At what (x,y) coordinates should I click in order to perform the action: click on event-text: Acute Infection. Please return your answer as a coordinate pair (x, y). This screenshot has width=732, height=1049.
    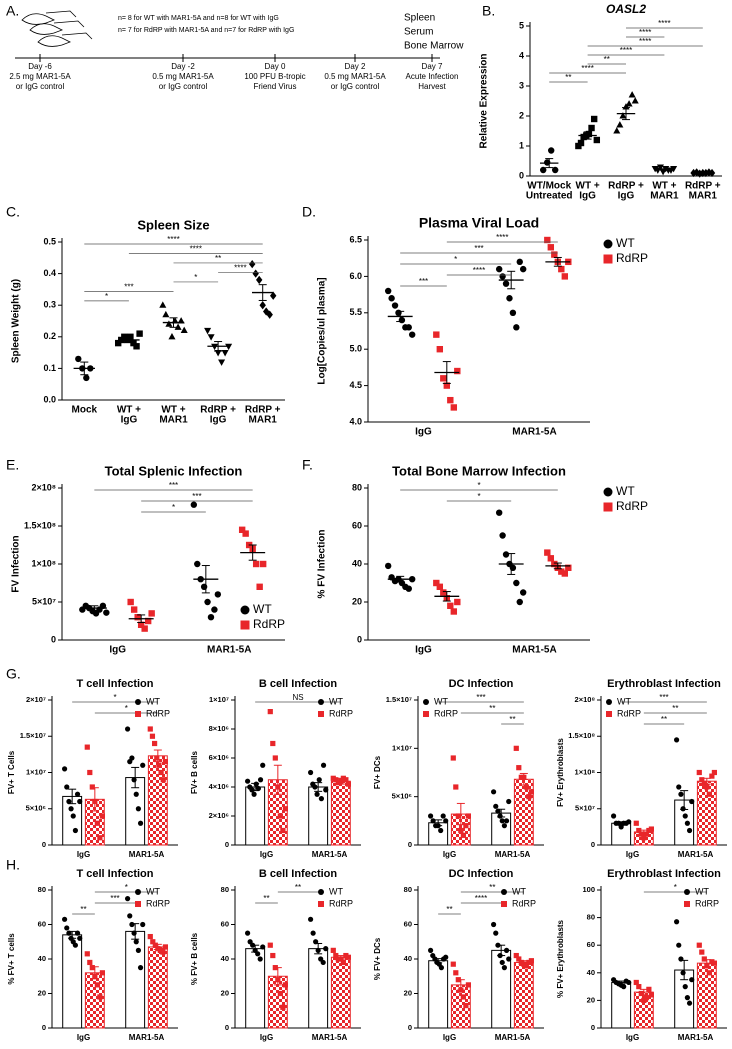
    Looking at the image, I should click on (432, 76).